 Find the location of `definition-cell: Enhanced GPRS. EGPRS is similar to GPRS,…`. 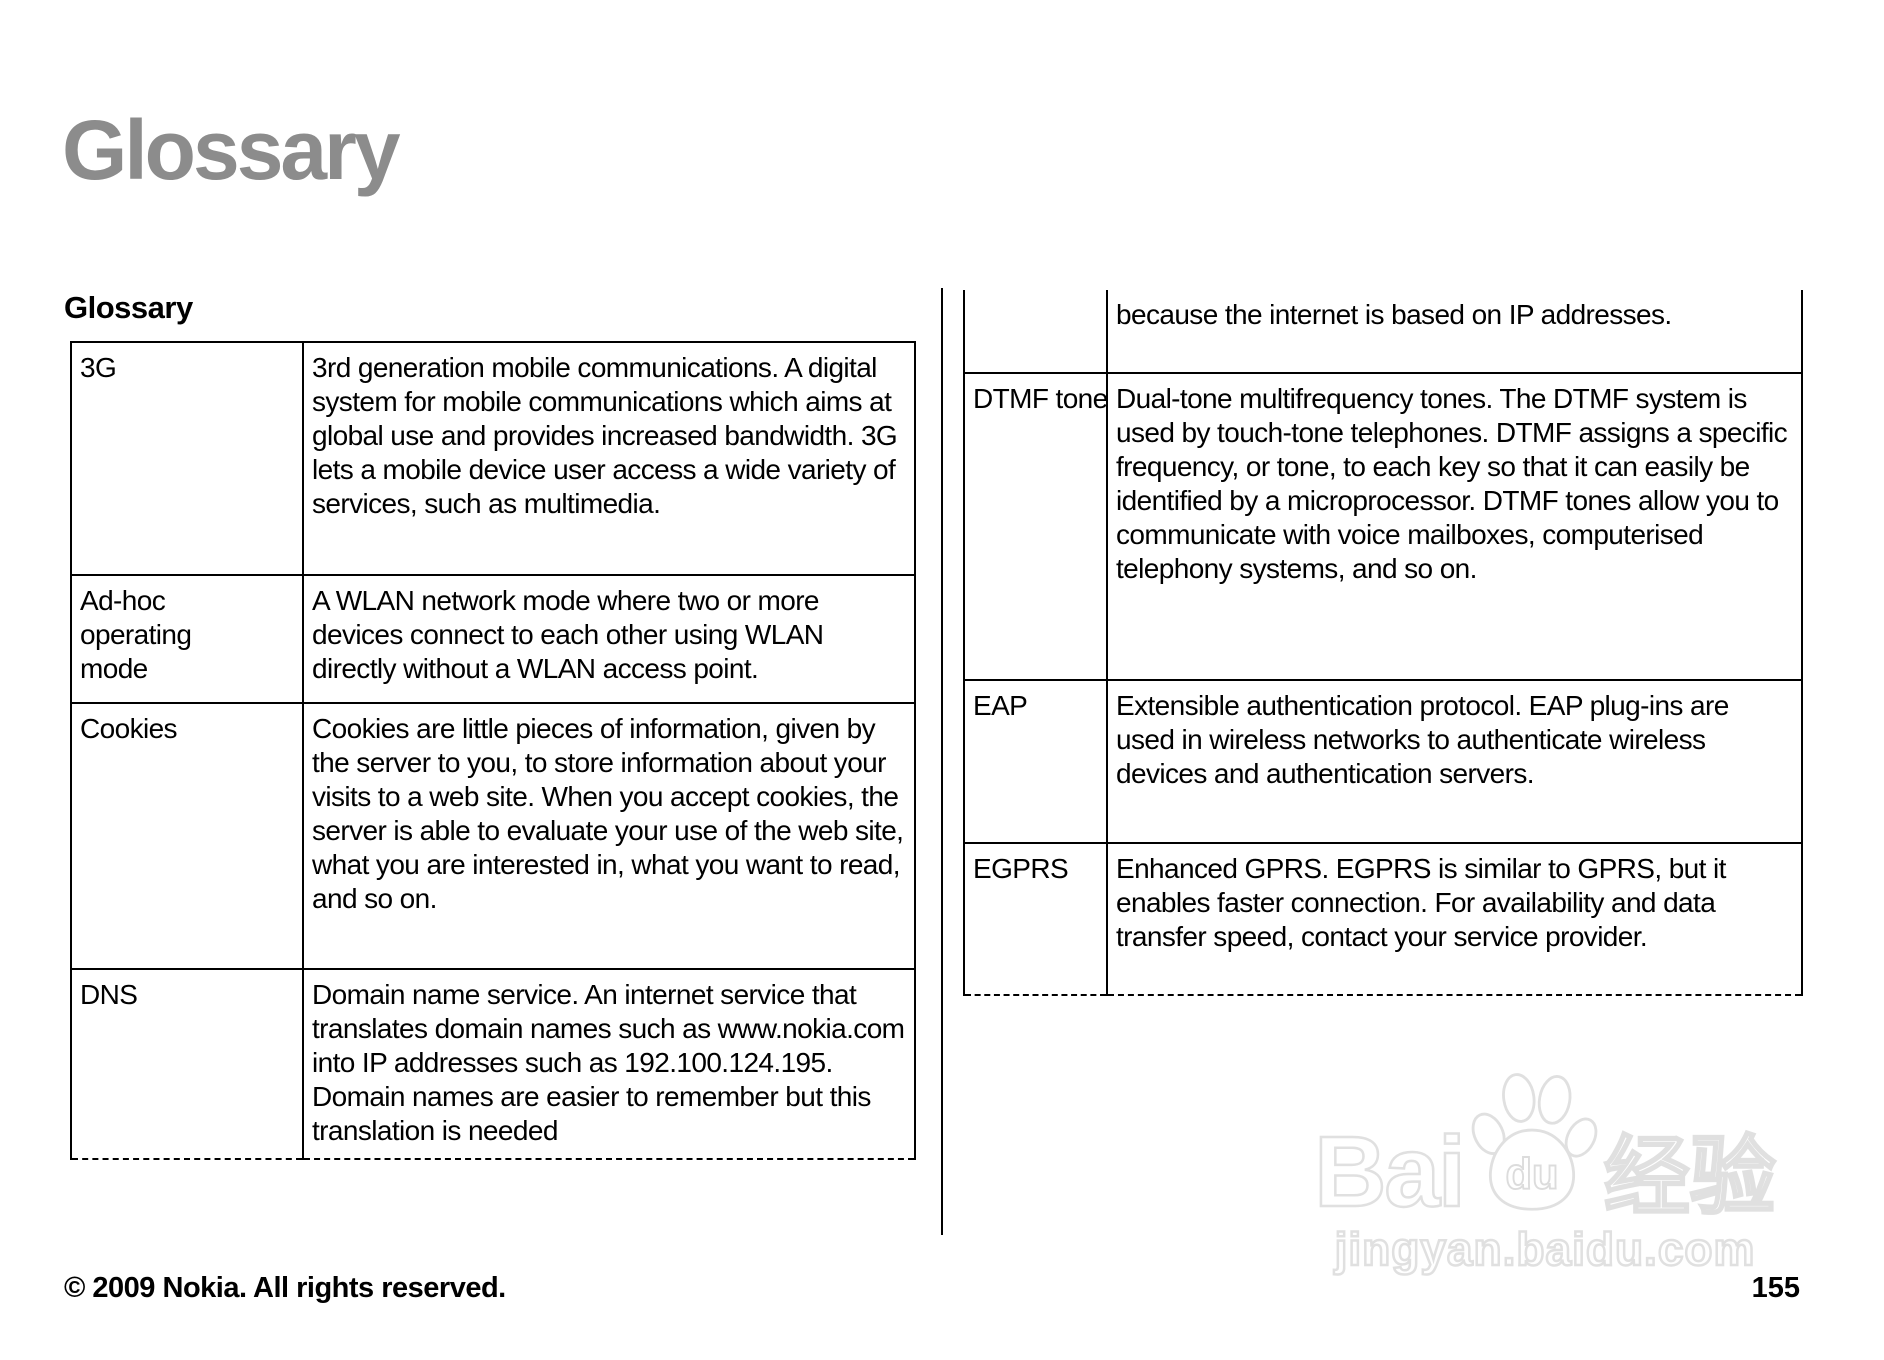

definition-cell: Enhanced GPRS. EGPRS is similar to GPRS,… is located at coordinates (1454, 919).